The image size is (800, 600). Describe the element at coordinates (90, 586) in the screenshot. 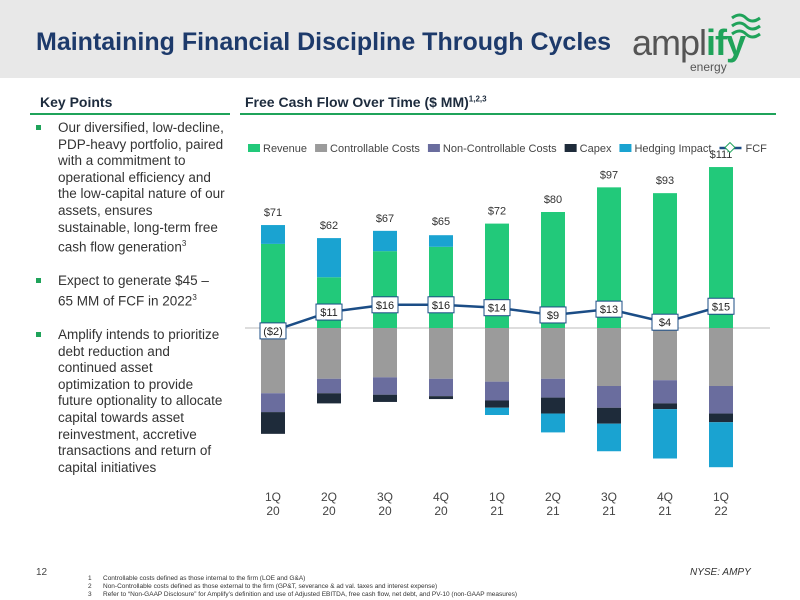

I see `footnote-number: 2` at that location.